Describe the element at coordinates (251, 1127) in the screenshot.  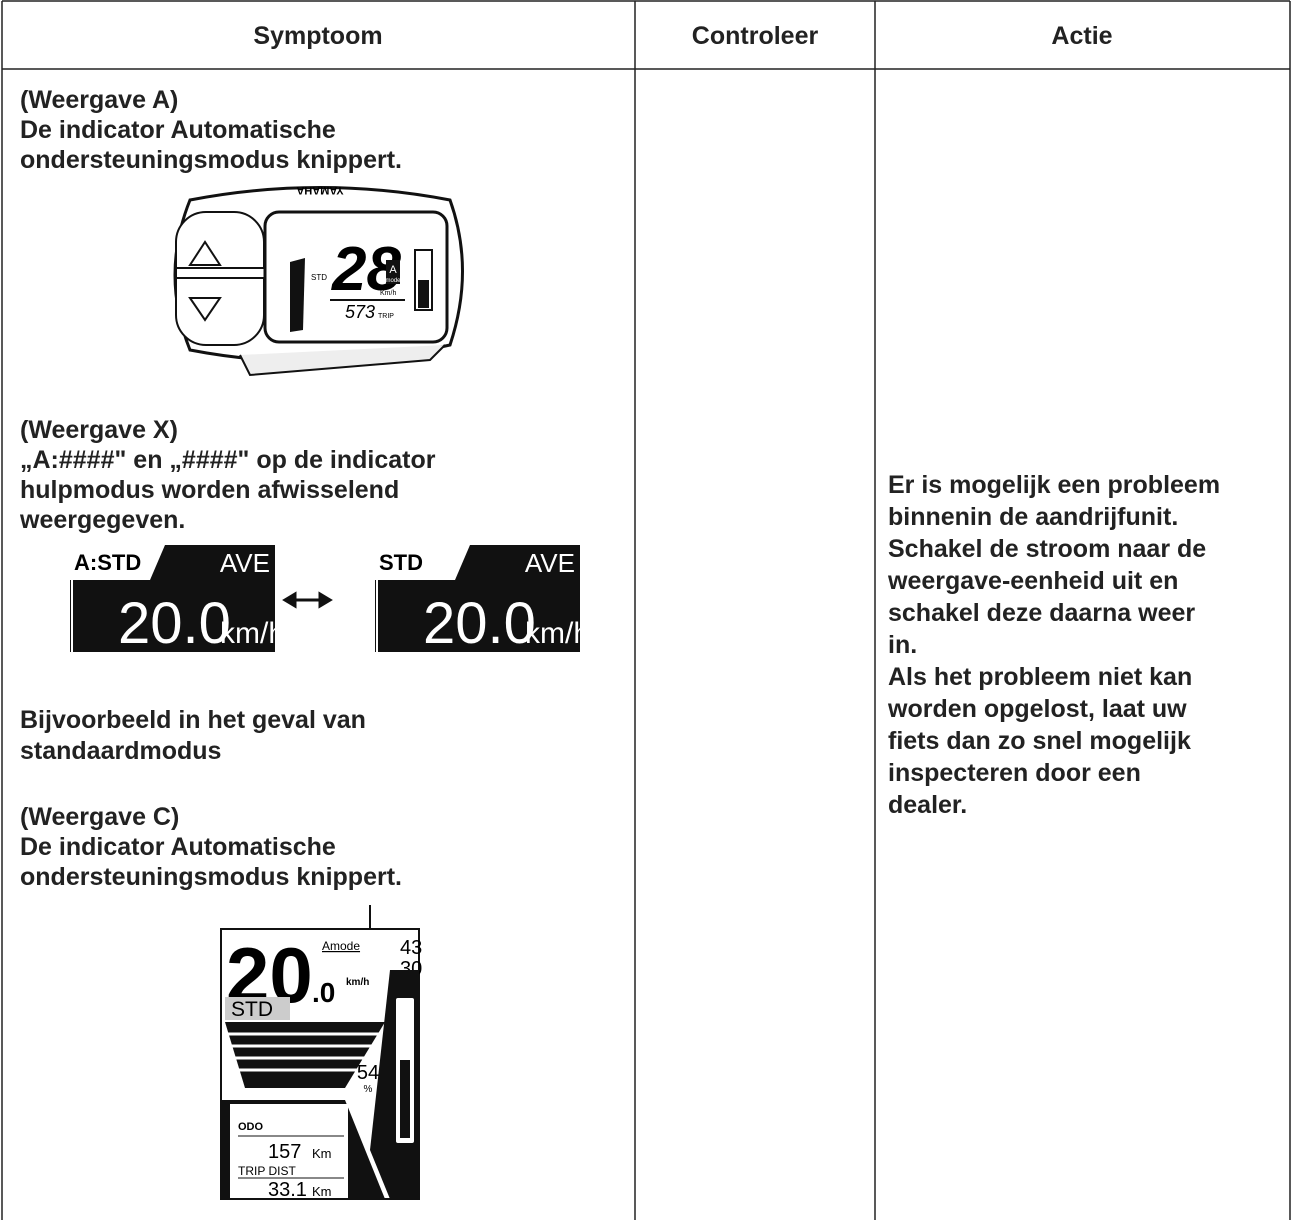
I see `odo-label: ODO` at that location.